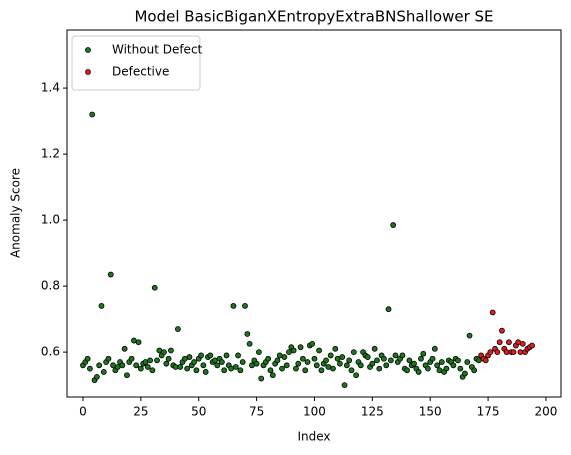 The height and width of the screenshot is (455, 571). I want to click on y-tick-label: 0.6, so click(50, 352).